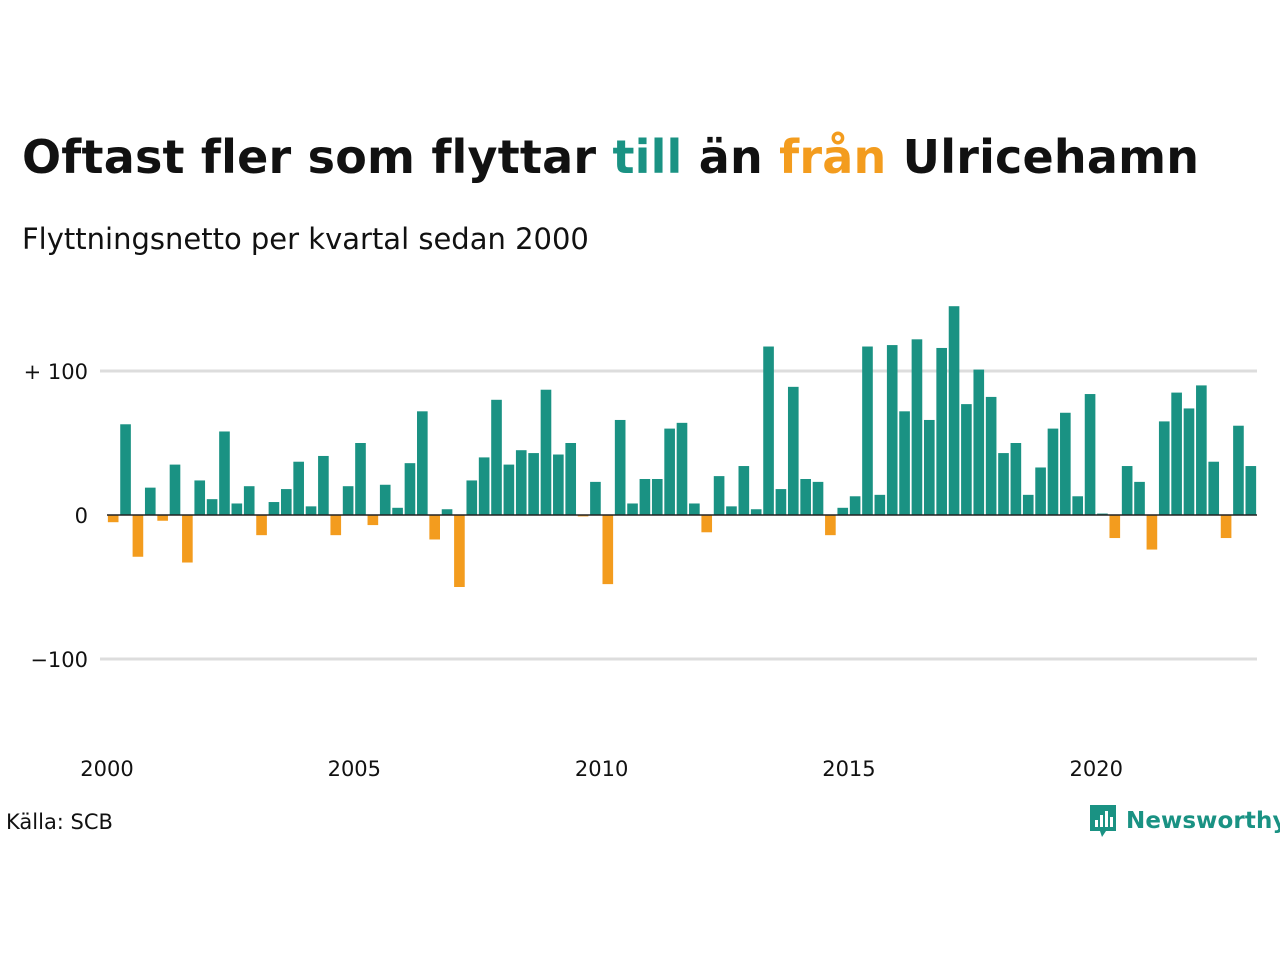 This screenshot has height=960, width=1280. I want to click on chart-subtitle: Flyttningsnetto per kvartal sedan 2000, so click(305, 239).